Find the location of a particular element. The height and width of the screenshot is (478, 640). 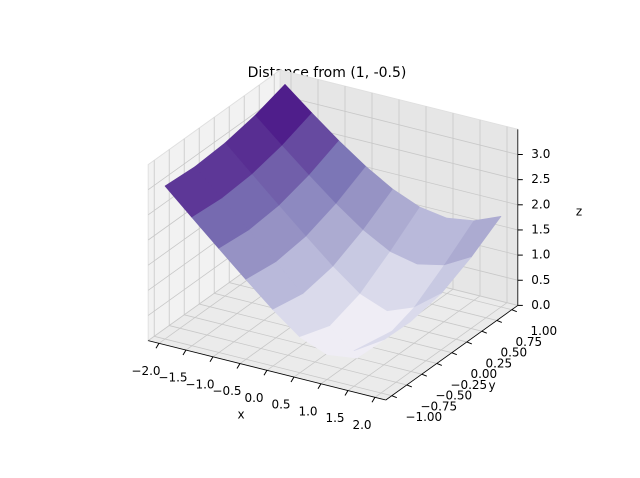

z-axis-label: z is located at coordinates (579, 212).